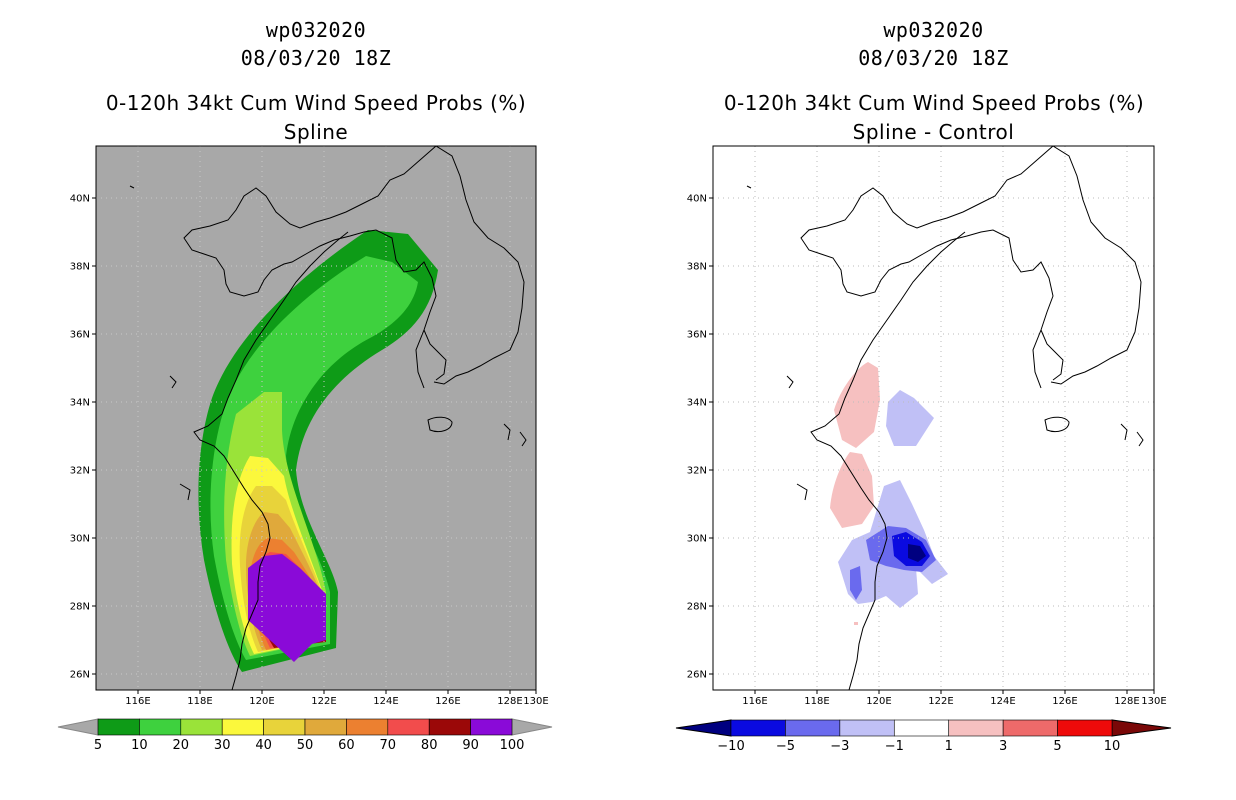 This screenshot has width=1236, height=800. What do you see at coordinates (949, 746) in the screenshot?
I see `right-colorbar-label: 1` at bounding box center [949, 746].